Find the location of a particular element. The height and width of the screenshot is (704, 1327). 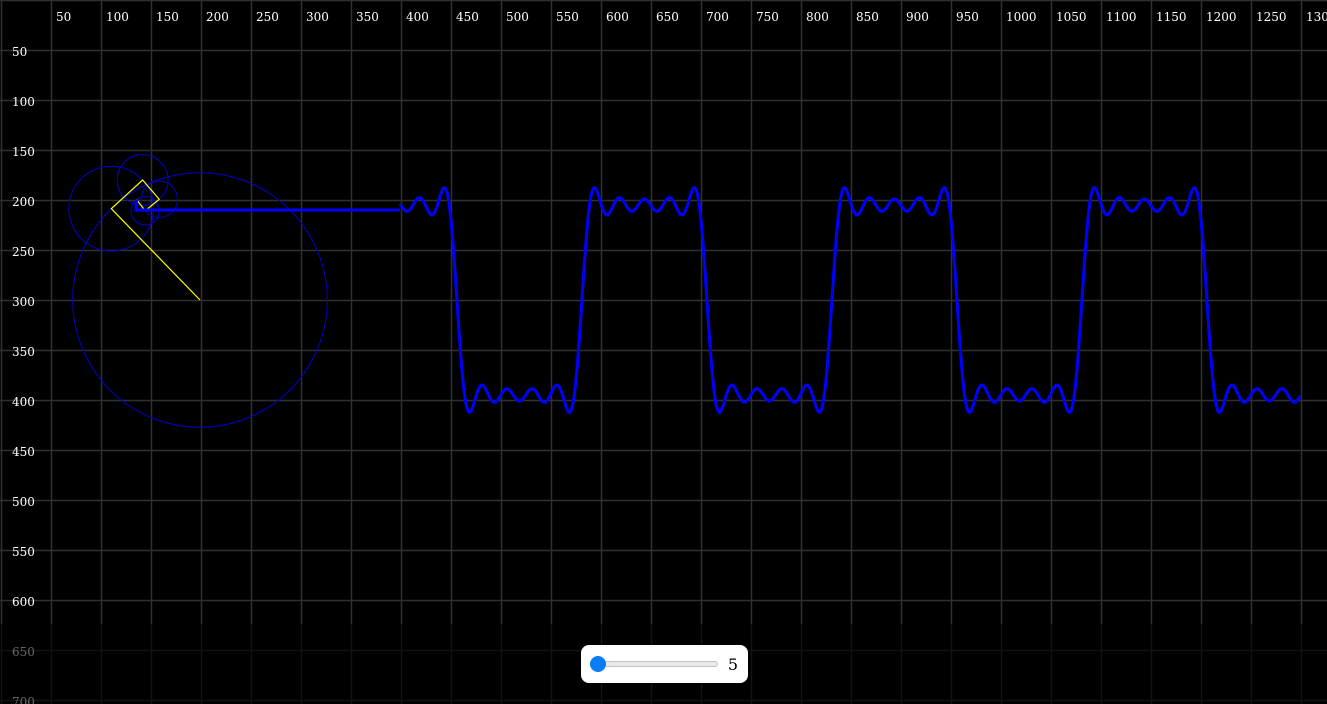

y-tick-label: 400 is located at coordinates (23, 402).